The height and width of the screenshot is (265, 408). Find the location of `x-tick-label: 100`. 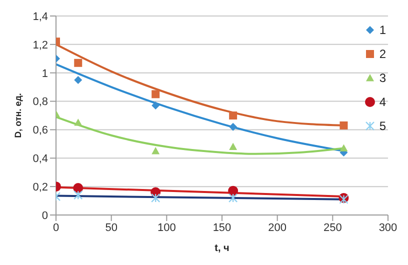

x-tick-label: 100 is located at coordinates (166, 228).